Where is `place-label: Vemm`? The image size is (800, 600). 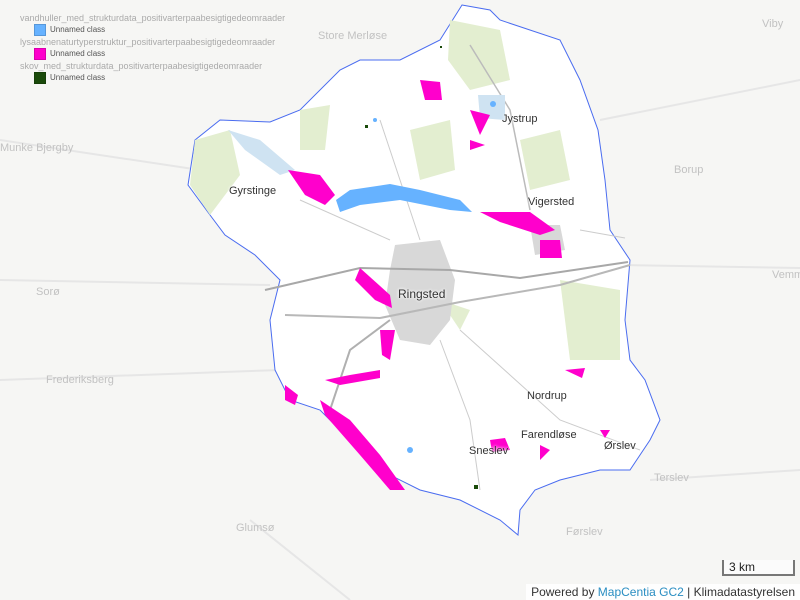
place-label: Vemm is located at coordinates (786, 275).